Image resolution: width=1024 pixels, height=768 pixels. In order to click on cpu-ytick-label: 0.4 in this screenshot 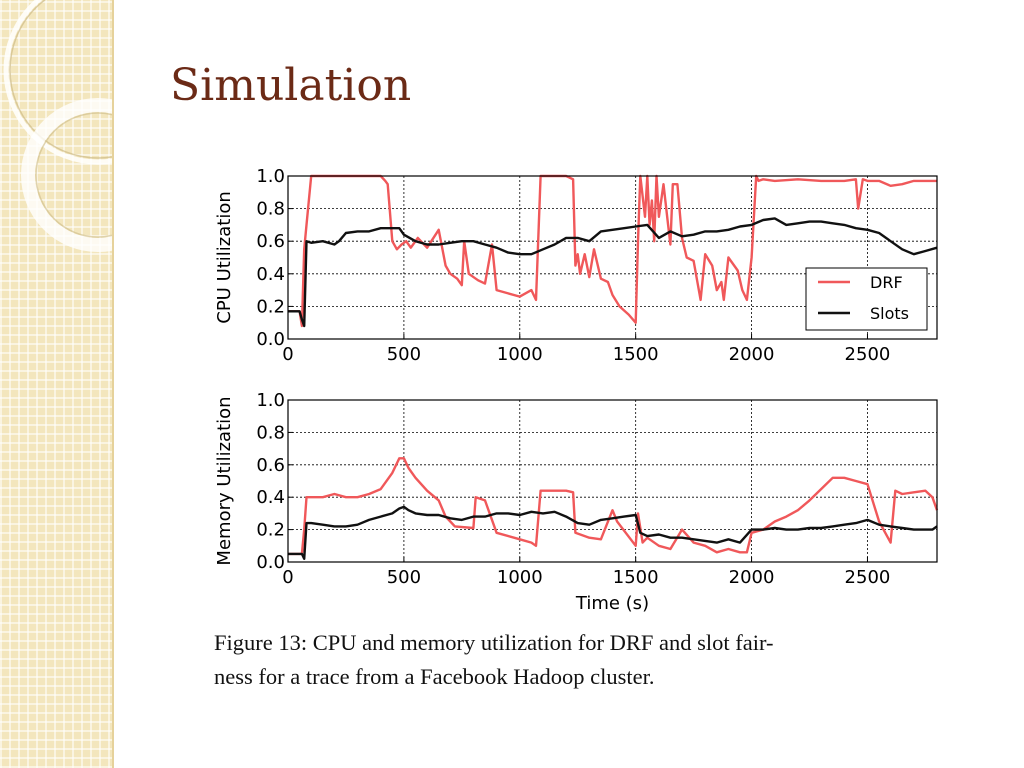, I will do `click(270, 274)`.